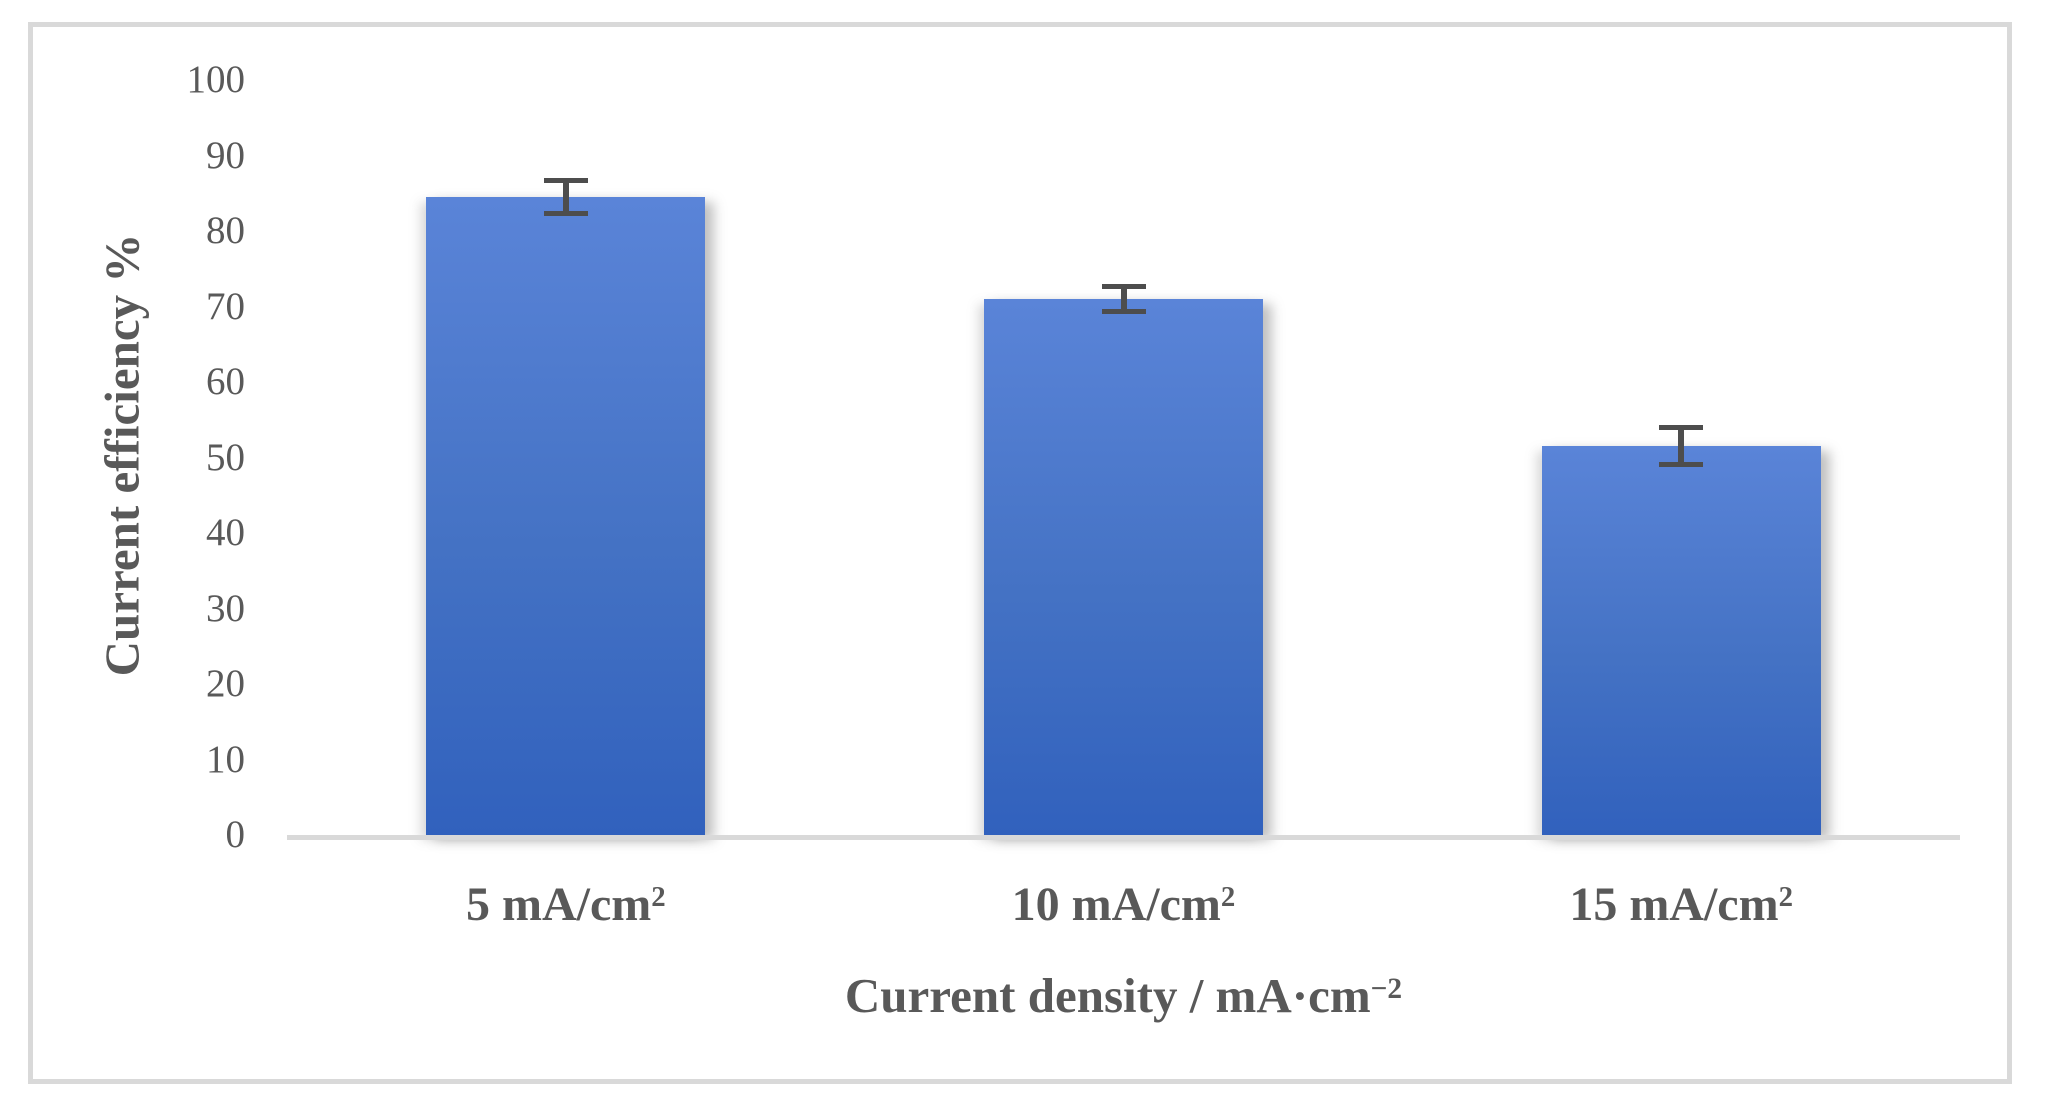 This screenshot has height=1106, width=2051. Describe the element at coordinates (225, 683) in the screenshot. I see `y-tick-label: 20` at that location.